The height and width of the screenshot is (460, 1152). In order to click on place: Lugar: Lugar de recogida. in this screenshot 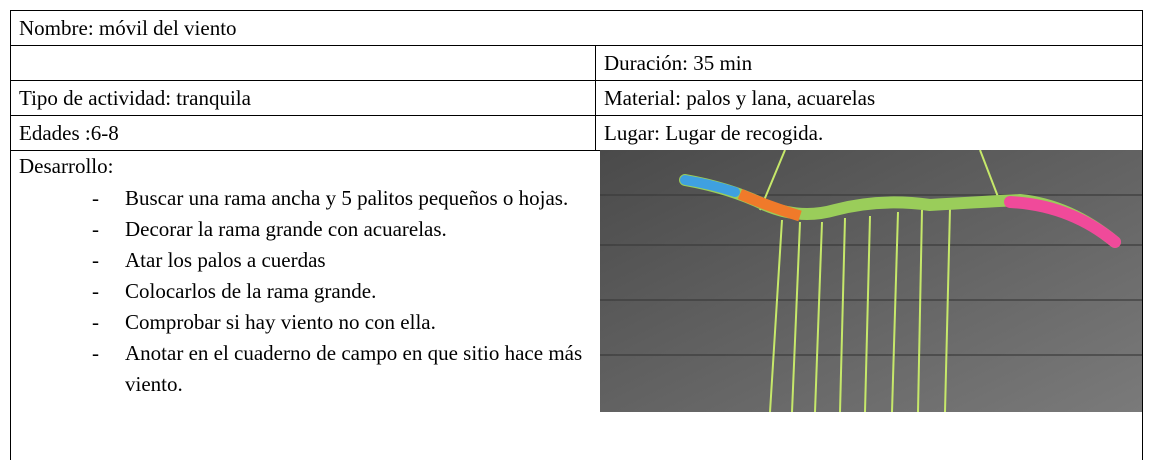, I will do `click(714, 133)`.